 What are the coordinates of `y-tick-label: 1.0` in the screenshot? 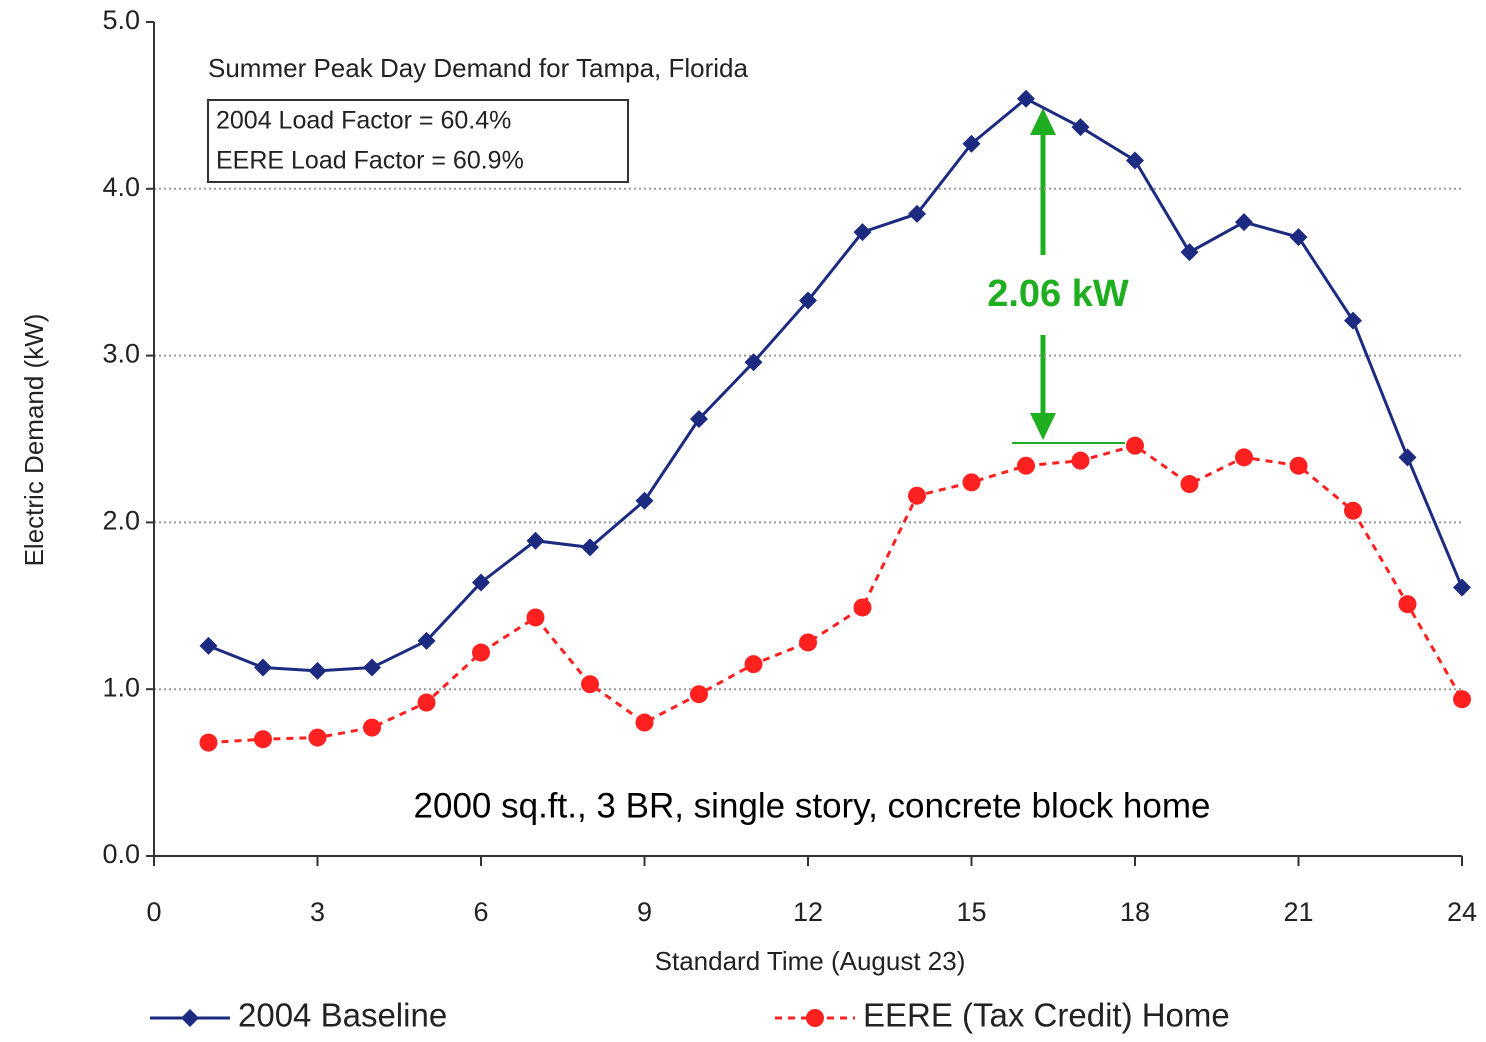 It's located at (121, 687).